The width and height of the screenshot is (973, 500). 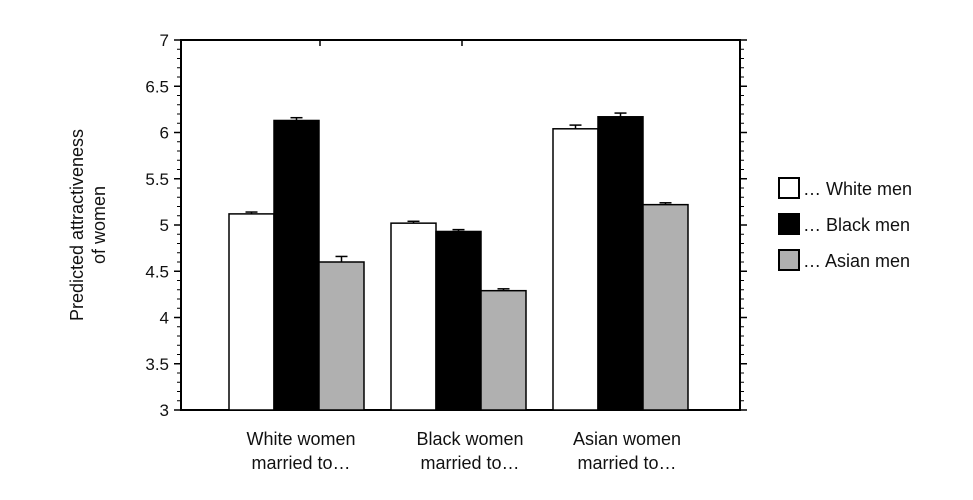 I want to click on y-tick-label: 5, so click(x=164, y=225).